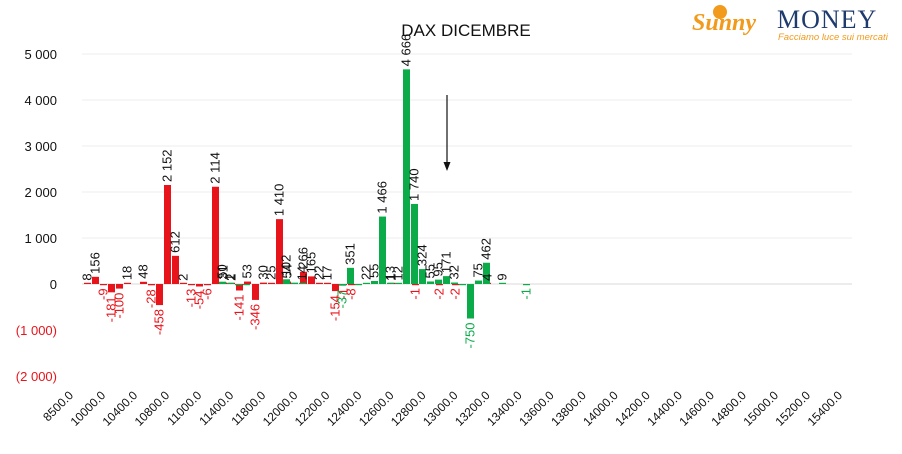  I want to click on data-label: 8, so click(87, 276).